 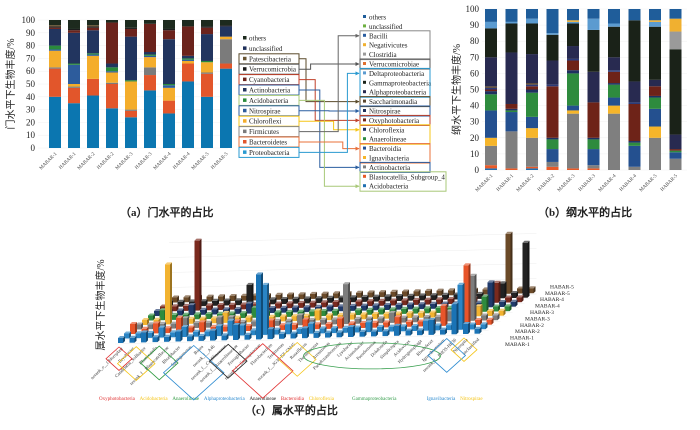 I want to click on x-tick-label: HABAR-3, so click(x=144, y=161).